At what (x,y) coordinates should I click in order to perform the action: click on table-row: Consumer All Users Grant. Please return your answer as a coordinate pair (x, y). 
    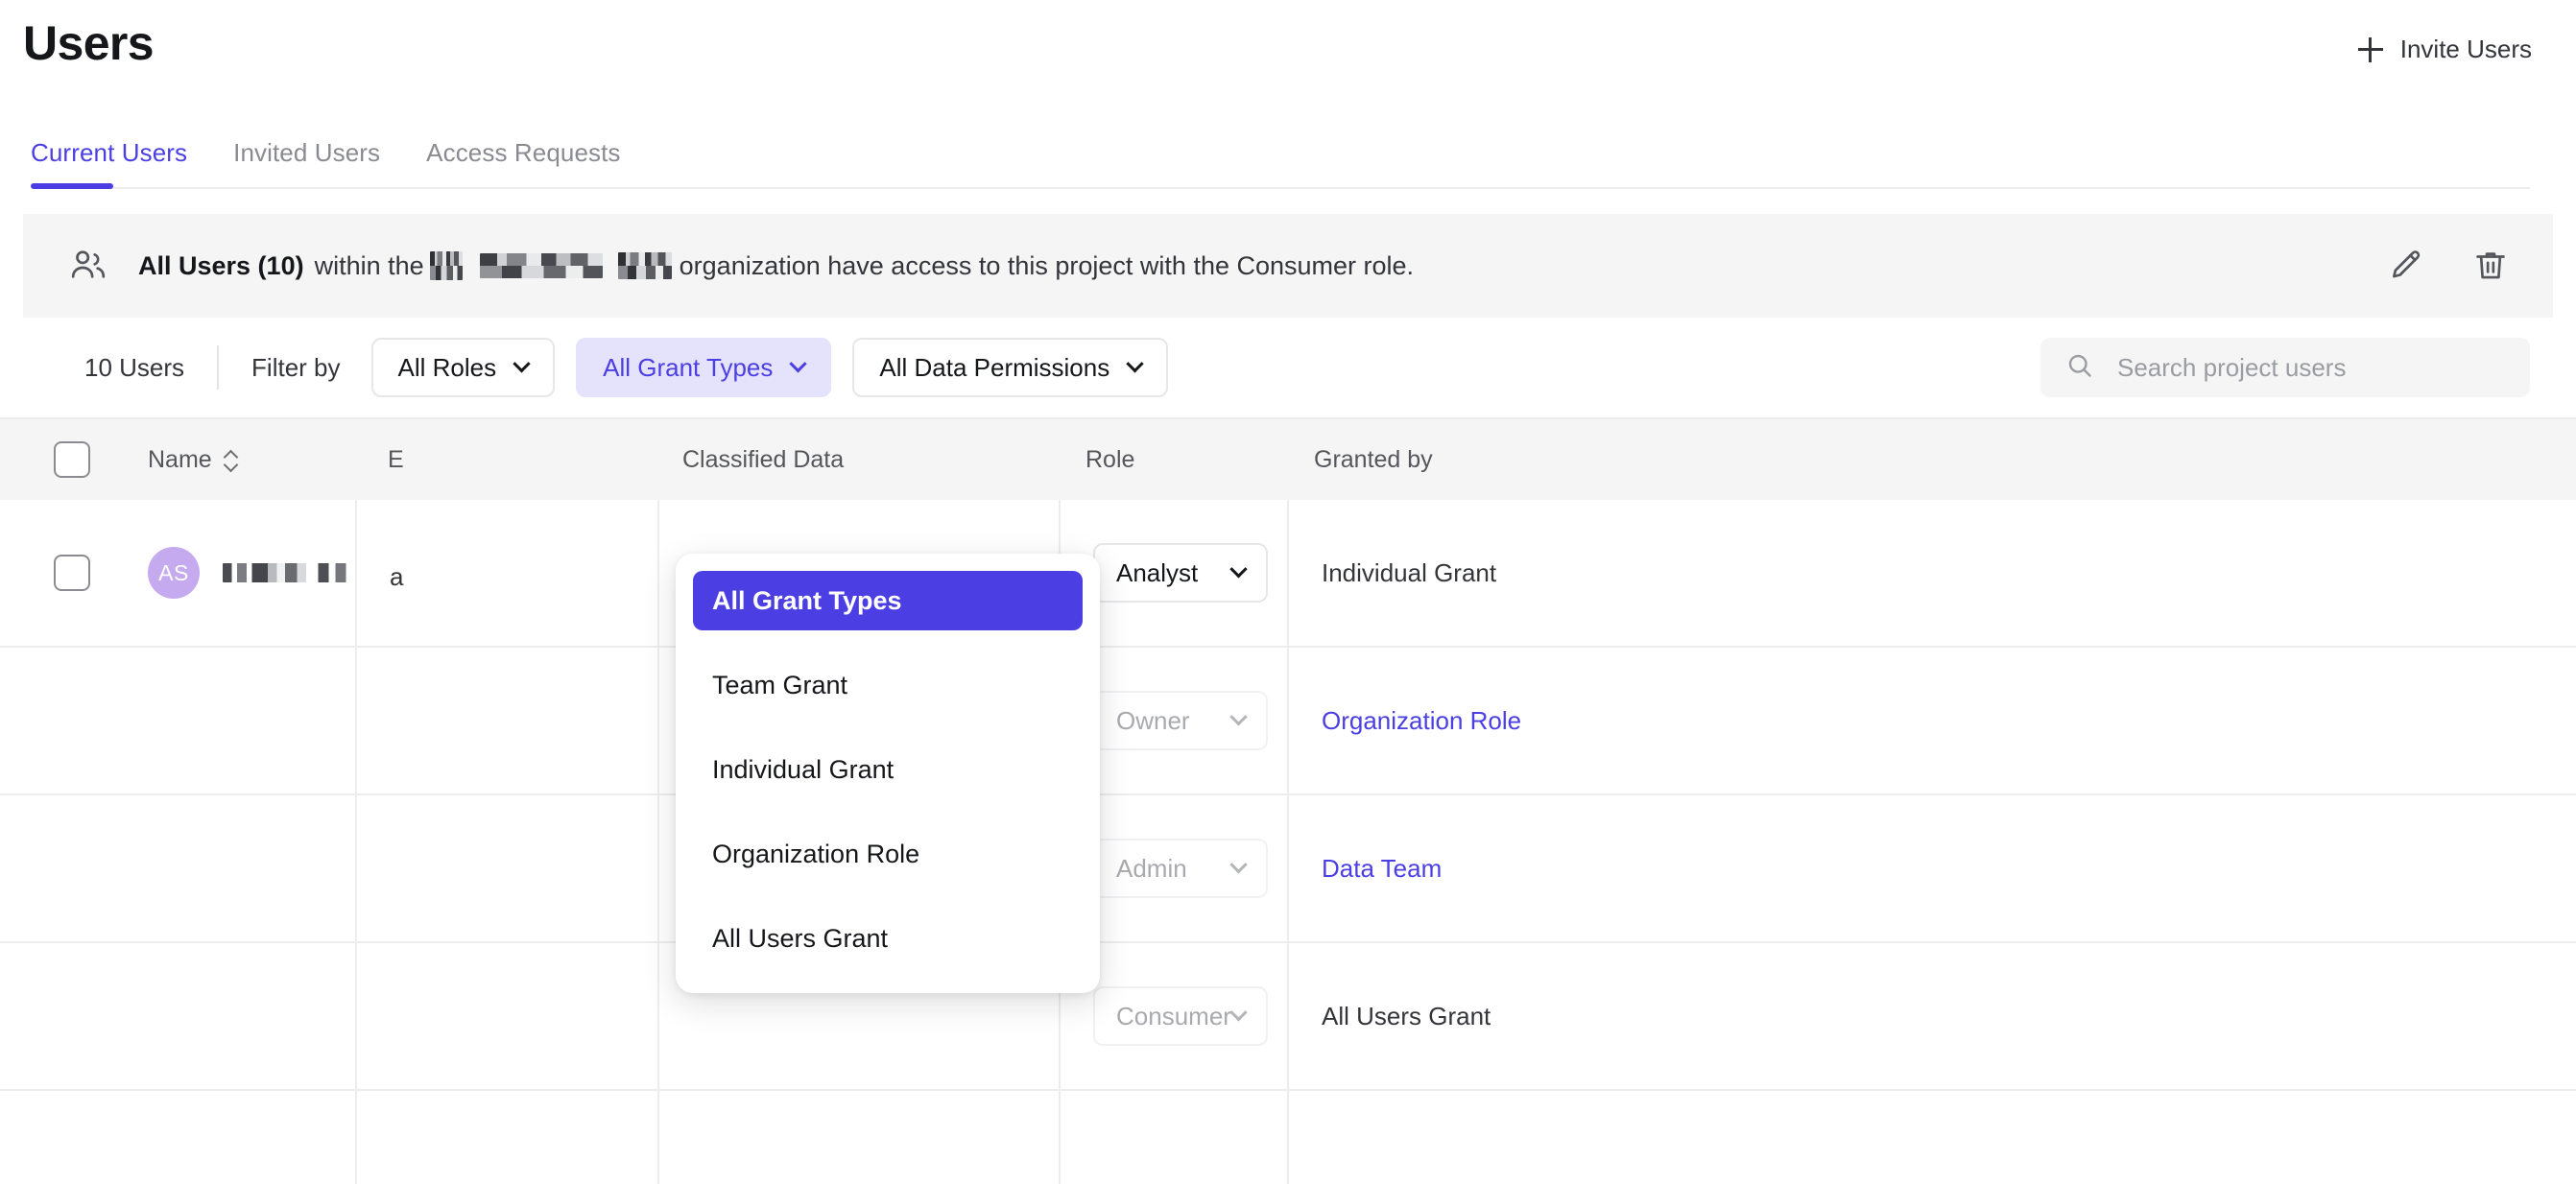
    Looking at the image, I should click on (1288, 1017).